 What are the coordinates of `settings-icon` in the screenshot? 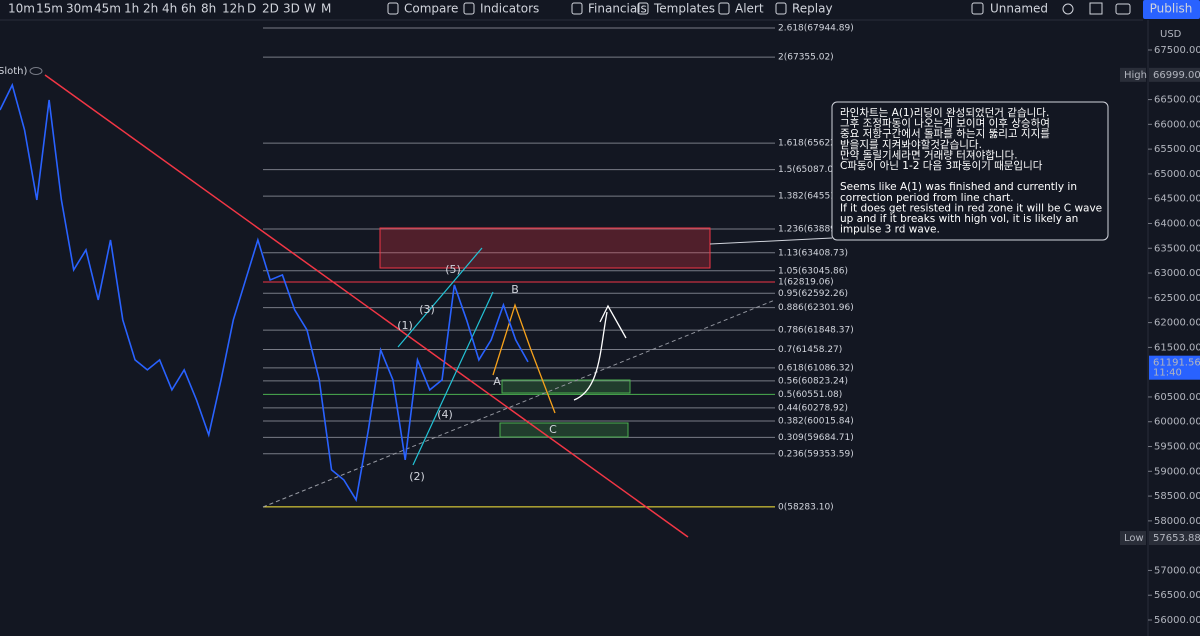 It's located at (1068, 9).